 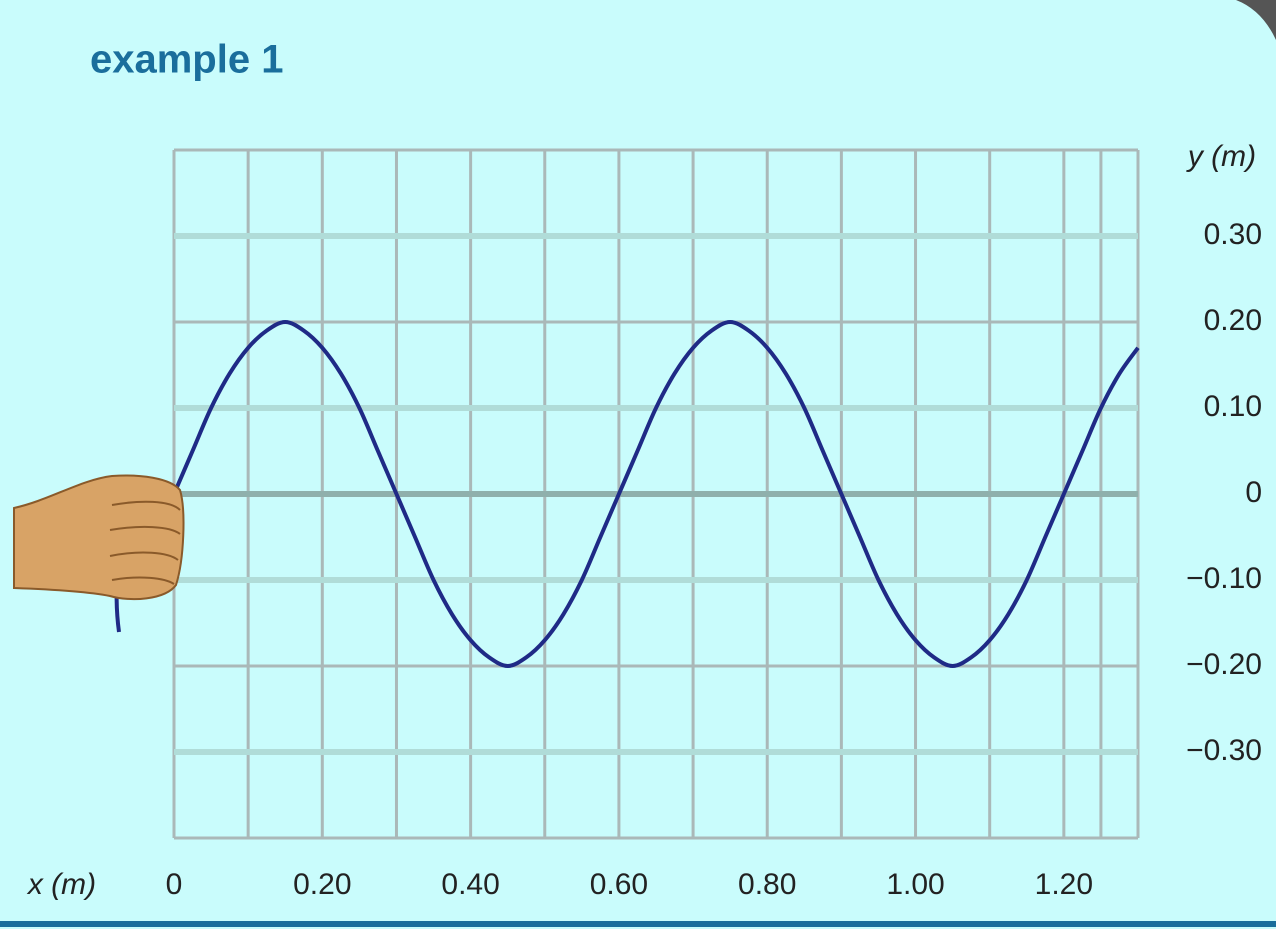 I want to click on y-tick-label: 0, so click(x=1253, y=492).